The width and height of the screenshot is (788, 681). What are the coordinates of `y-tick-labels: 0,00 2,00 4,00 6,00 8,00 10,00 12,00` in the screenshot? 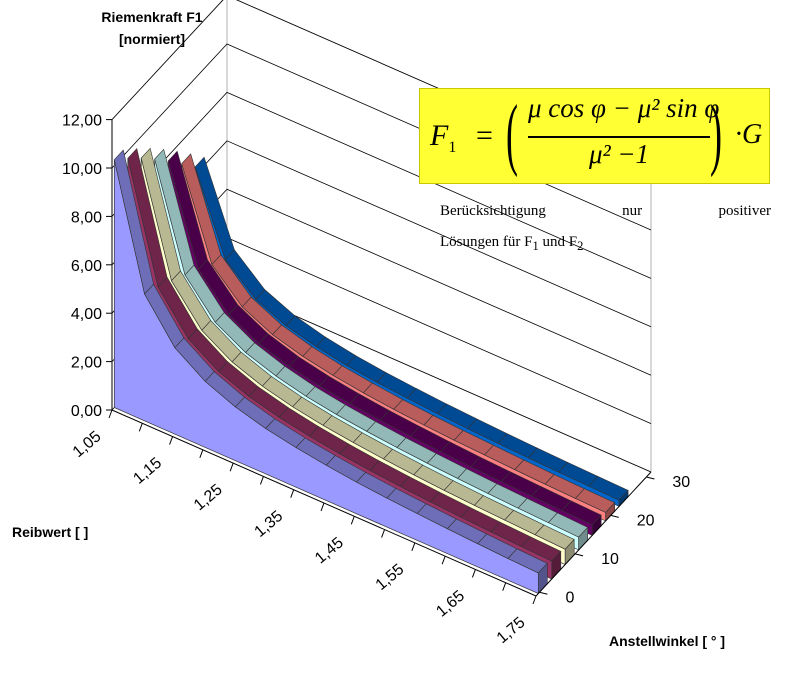 It's located at (82, 266).